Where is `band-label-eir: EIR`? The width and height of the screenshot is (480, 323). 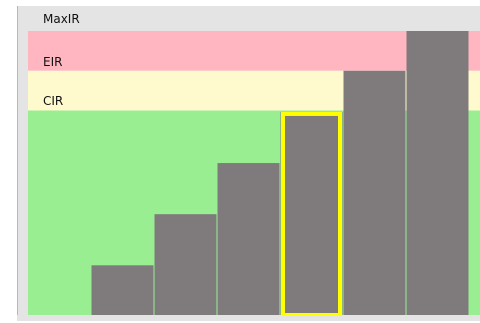
band-label-eir: EIR is located at coordinates (52, 62).